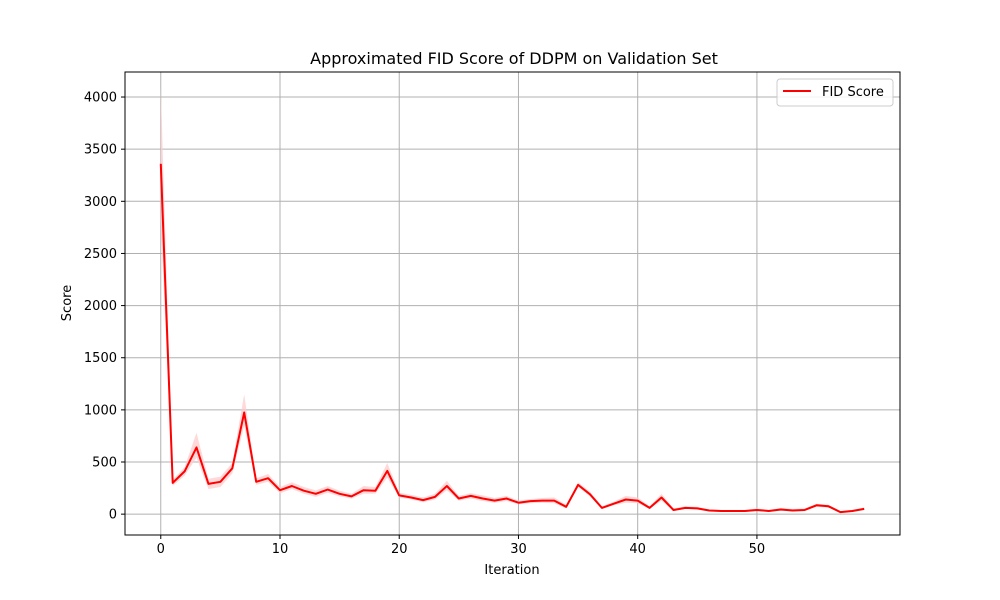 The image size is (1000, 600). What do you see at coordinates (853, 92) in the screenshot?
I see `legend-label: FID Score` at bounding box center [853, 92].